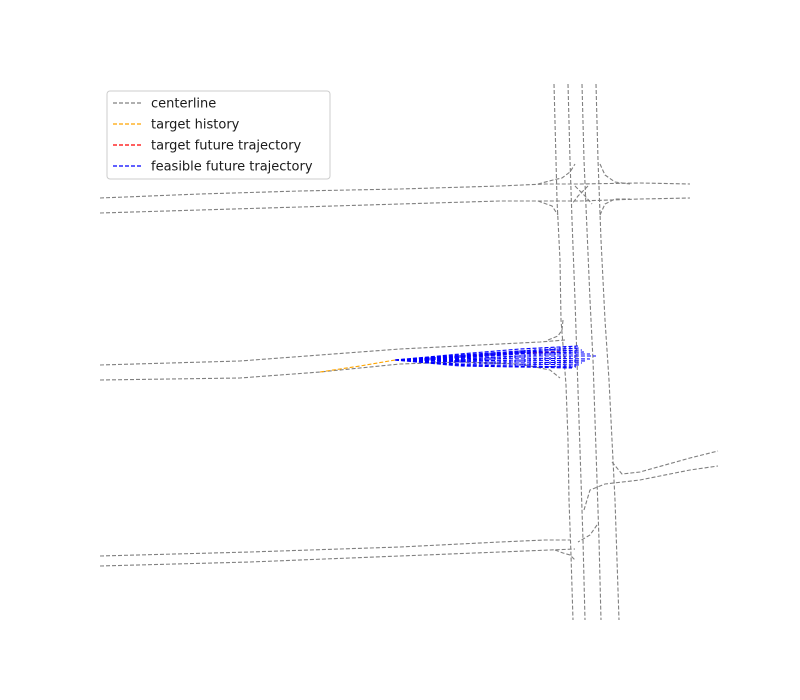 This screenshot has width=800, height=700. Describe the element at coordinates (183, 104) in the screenshot. I see `legend-label-centerline: centerline` at that location.